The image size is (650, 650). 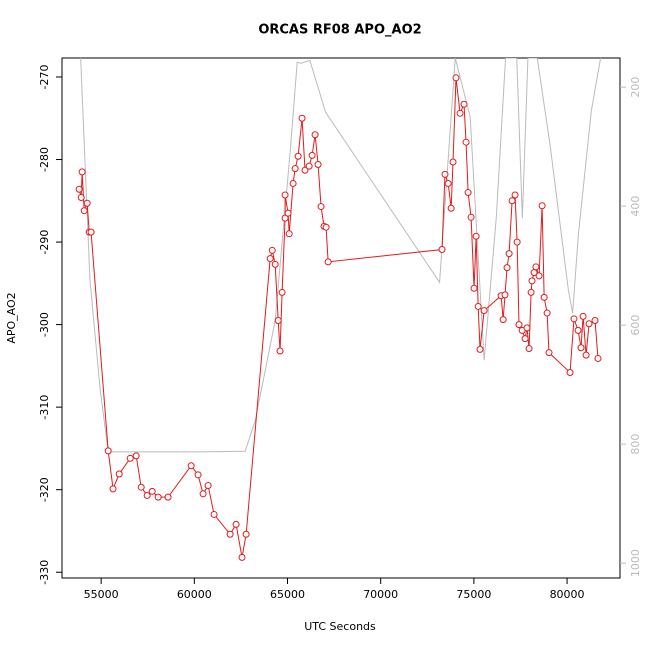 I want to click on y-tick-label: -300, so click(x=44, y=324).